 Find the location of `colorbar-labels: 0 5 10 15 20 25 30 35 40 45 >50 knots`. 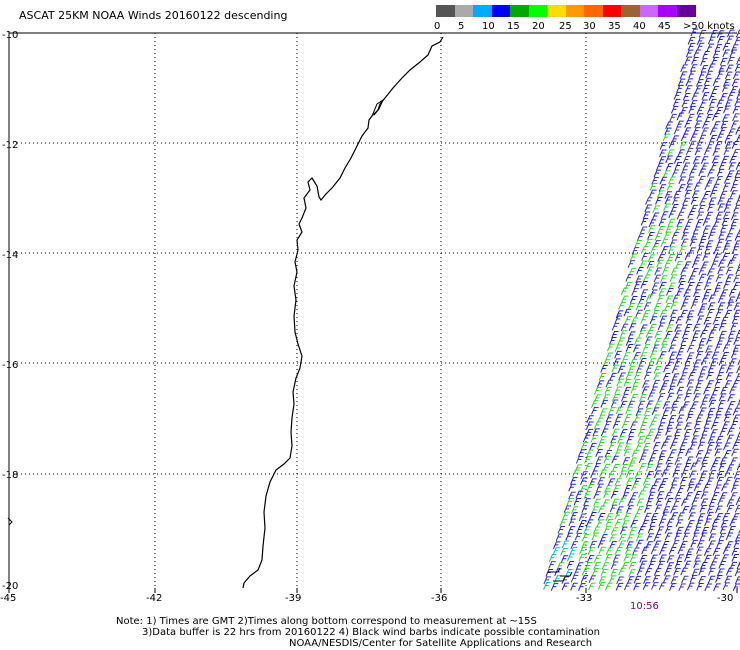

colorbar-labels: 0 5 10 15 20 25 30 35 40 45 >50 knots is located at coordinates (586, 27).